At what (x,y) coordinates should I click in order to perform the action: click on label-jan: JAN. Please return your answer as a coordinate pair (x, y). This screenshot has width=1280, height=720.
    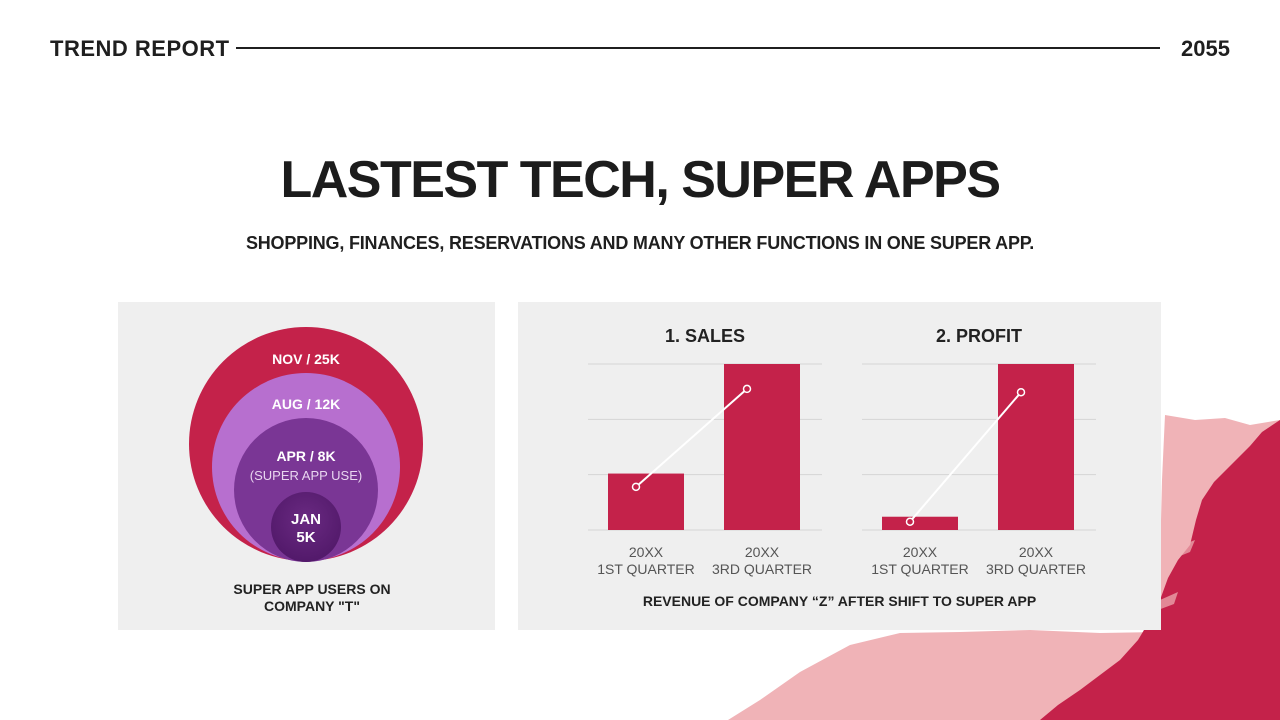
    Looking at the image, I should click on (305, 519).